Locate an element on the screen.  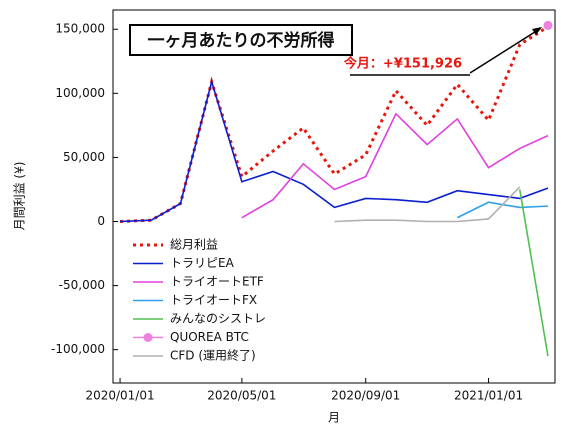
legend-marker is located at coordinates (148, 337).